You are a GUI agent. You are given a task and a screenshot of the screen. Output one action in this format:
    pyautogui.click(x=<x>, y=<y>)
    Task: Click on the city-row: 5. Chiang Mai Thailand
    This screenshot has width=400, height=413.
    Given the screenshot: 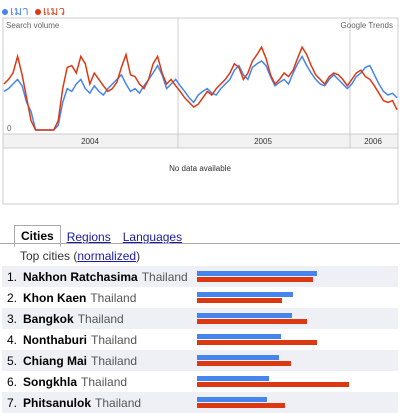 What is the action you would take?
    pyautogui.click(x=200, y=360)
    